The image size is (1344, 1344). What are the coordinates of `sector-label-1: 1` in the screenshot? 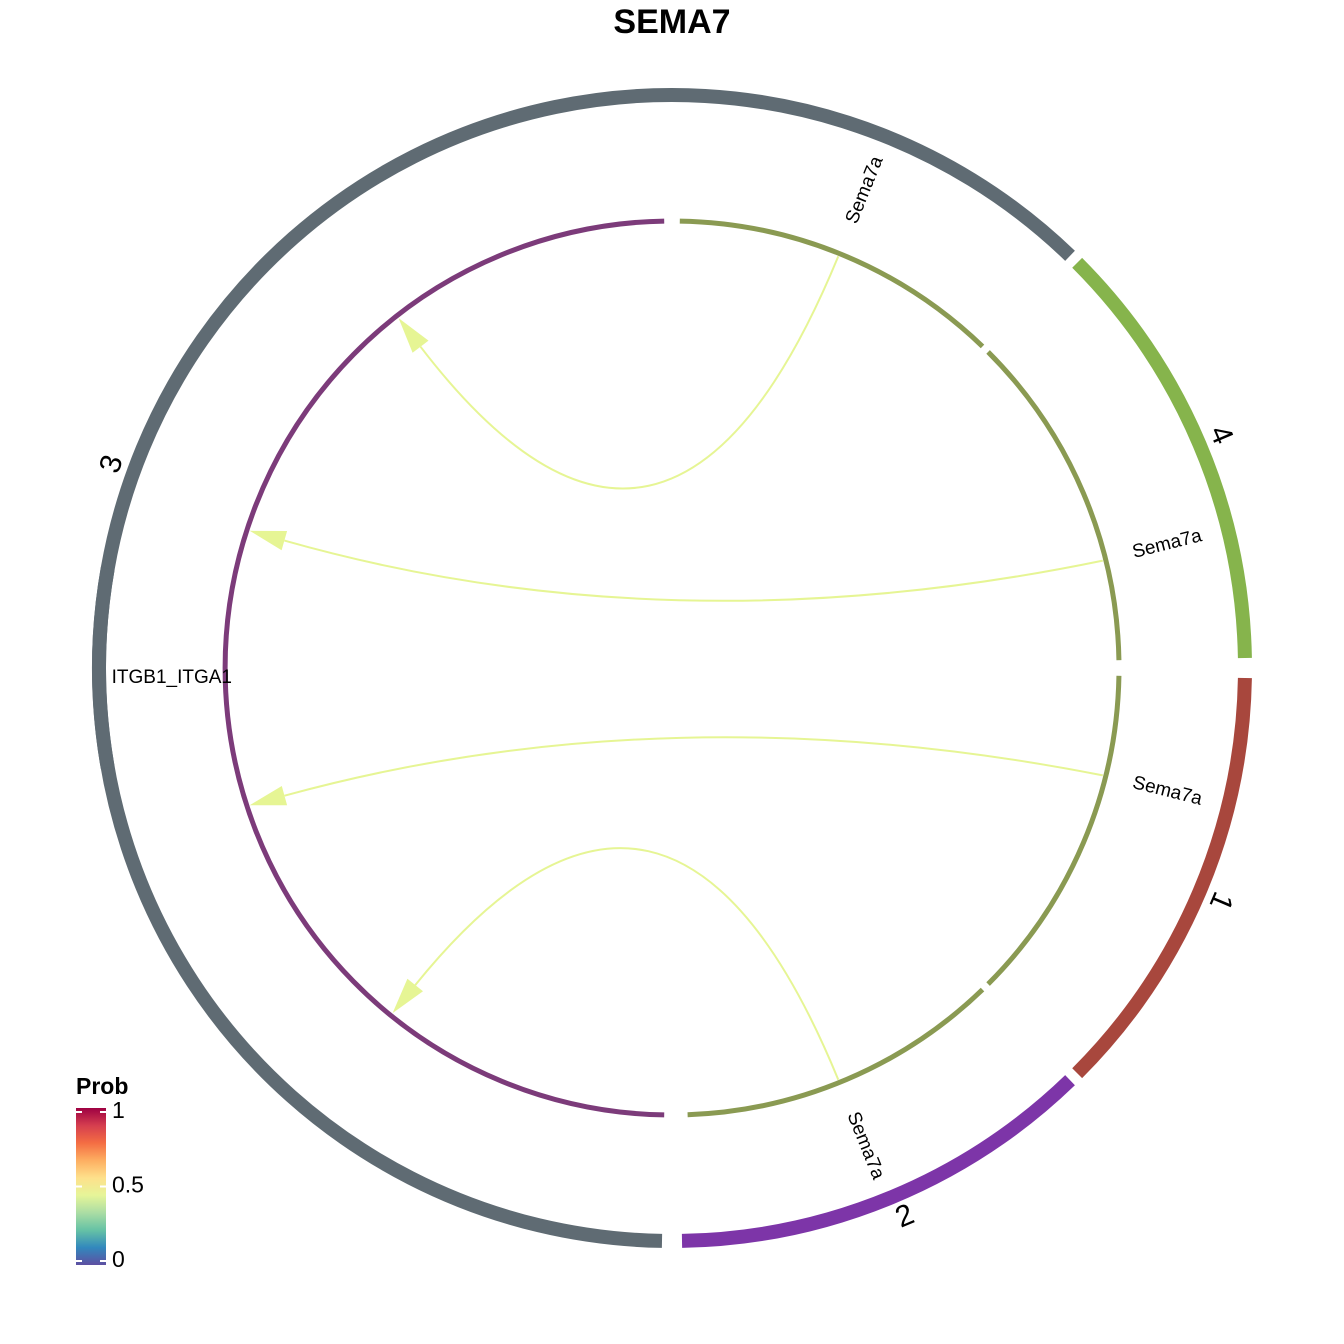 It's located at (1221, 901).